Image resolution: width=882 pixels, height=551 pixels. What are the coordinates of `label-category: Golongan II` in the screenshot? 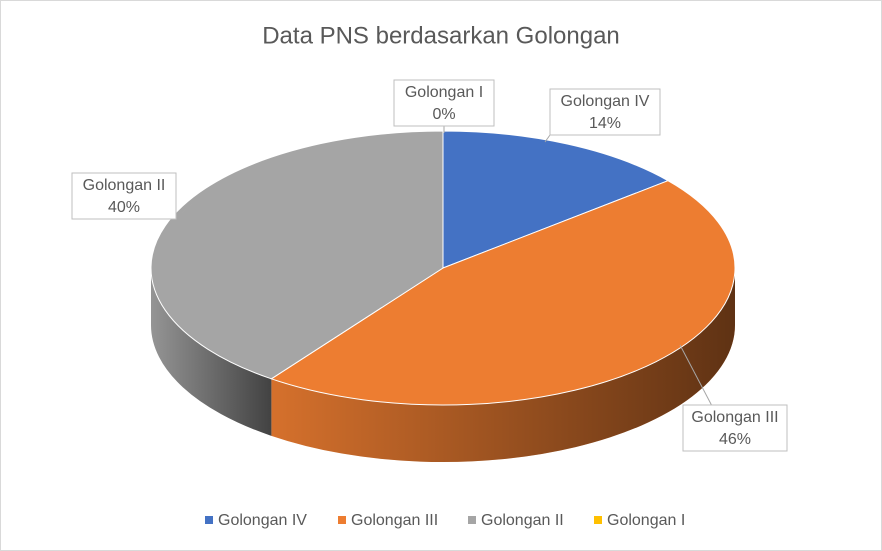 It's located at (124, 185).